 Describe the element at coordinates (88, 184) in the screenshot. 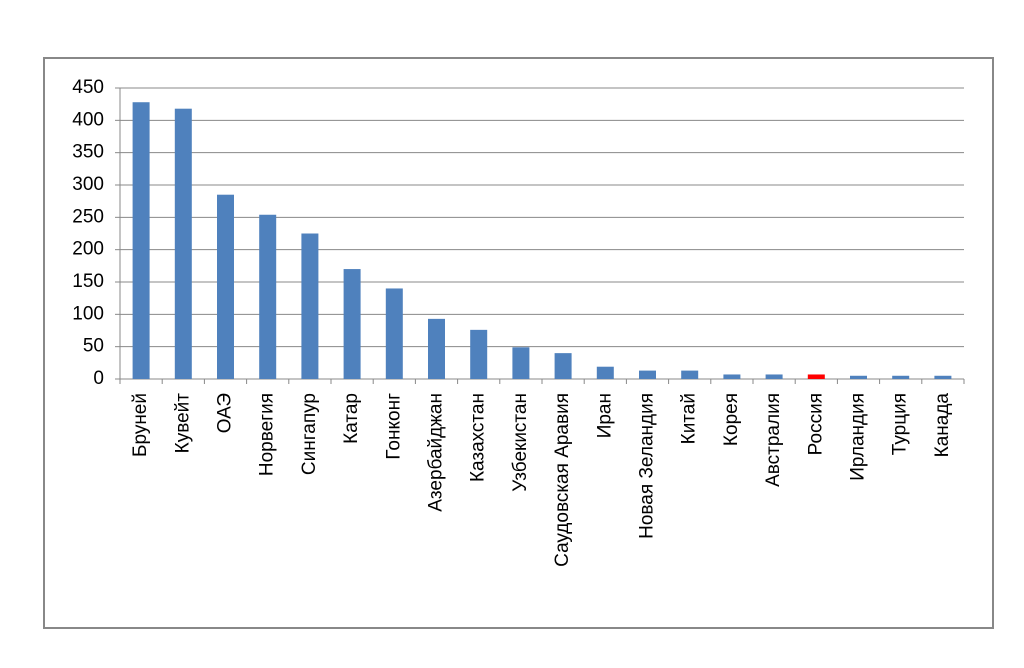

I see `y-tick-label: 300` at that location.